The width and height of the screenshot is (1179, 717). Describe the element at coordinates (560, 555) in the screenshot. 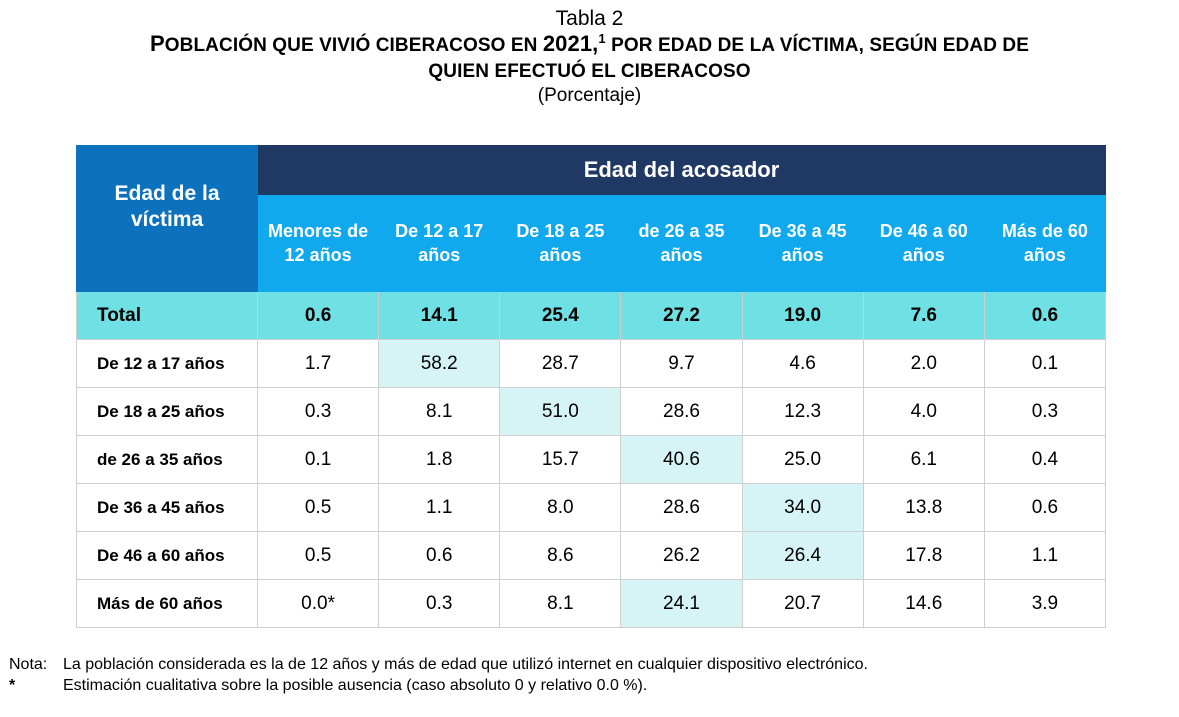

I see `table-cell: 8.6` at that location.